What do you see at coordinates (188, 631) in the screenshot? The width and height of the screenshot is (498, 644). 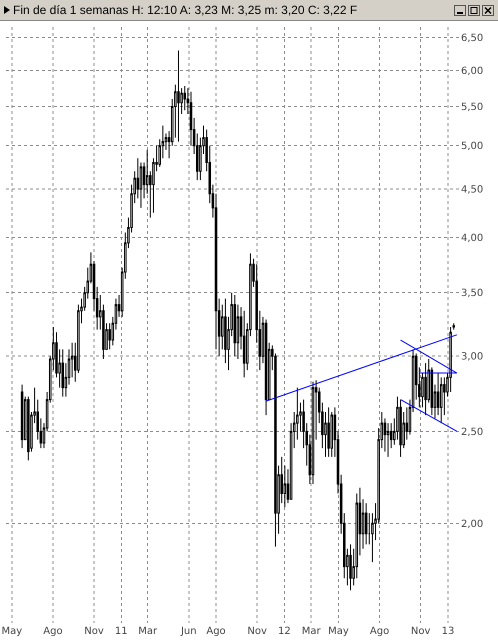 I see `x-tick-label: Jun` at bounding box center [188, 631].